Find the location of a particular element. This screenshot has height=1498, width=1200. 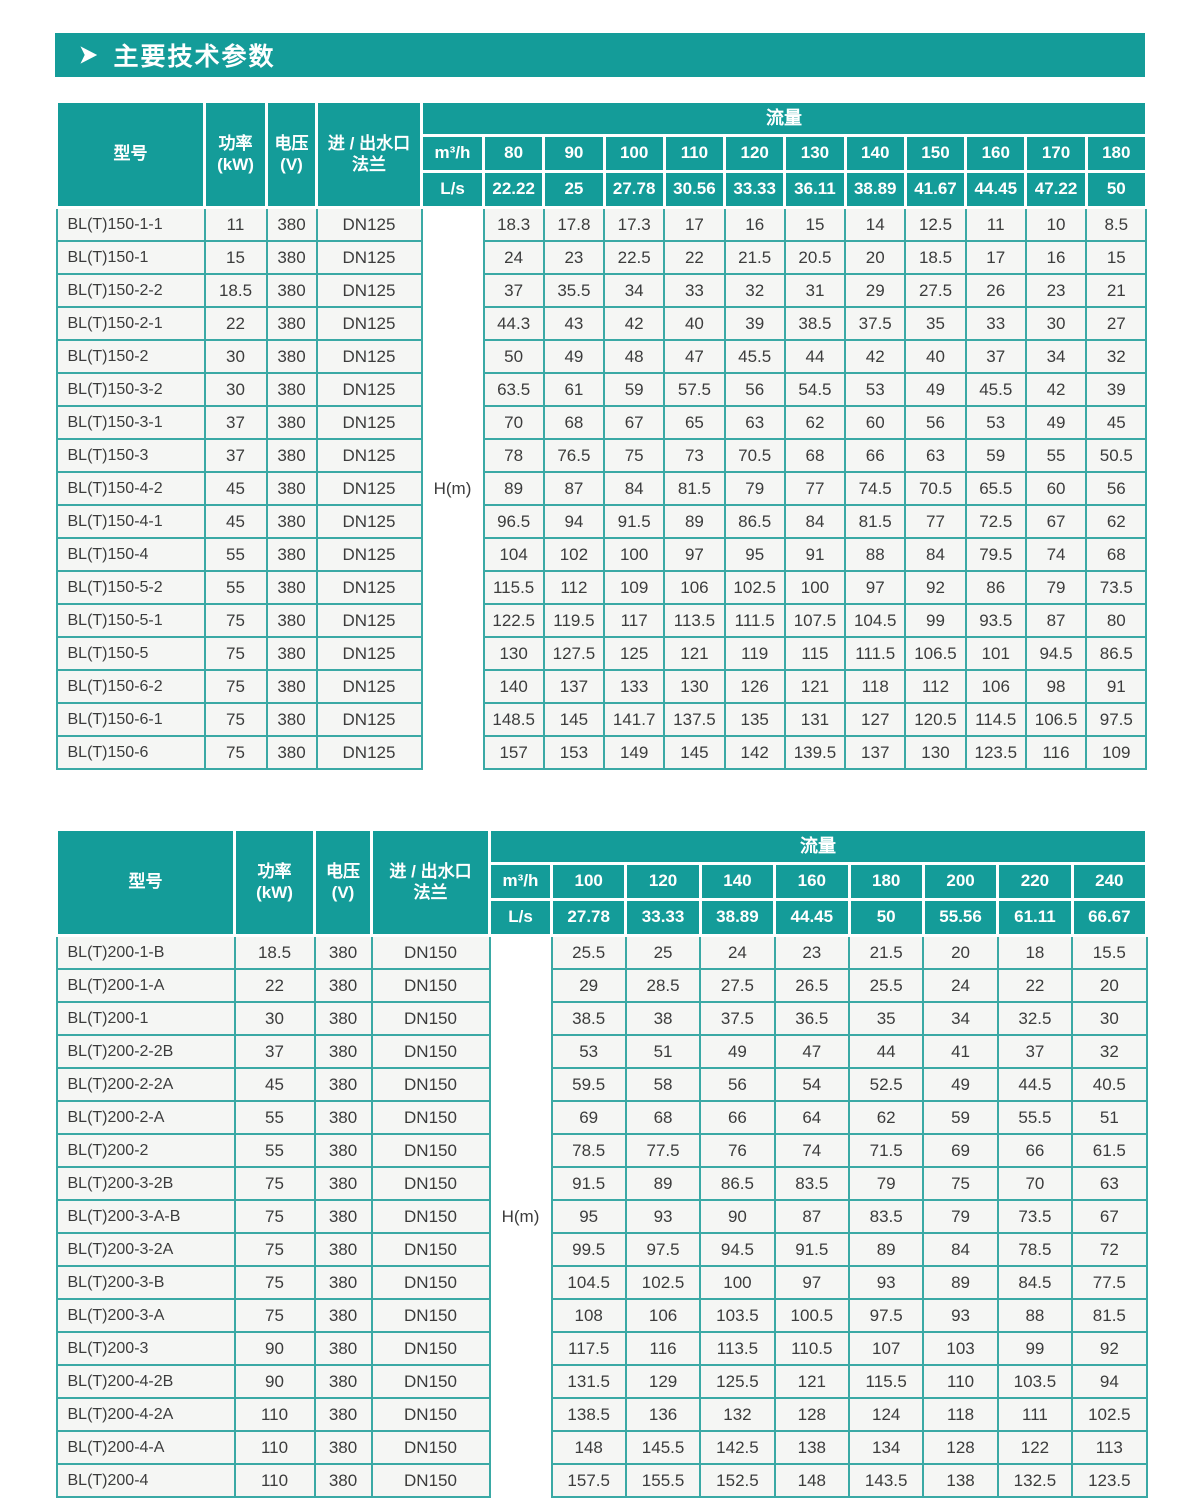

head-value-cell: 94.5 is located at coordinates (1056, 653).